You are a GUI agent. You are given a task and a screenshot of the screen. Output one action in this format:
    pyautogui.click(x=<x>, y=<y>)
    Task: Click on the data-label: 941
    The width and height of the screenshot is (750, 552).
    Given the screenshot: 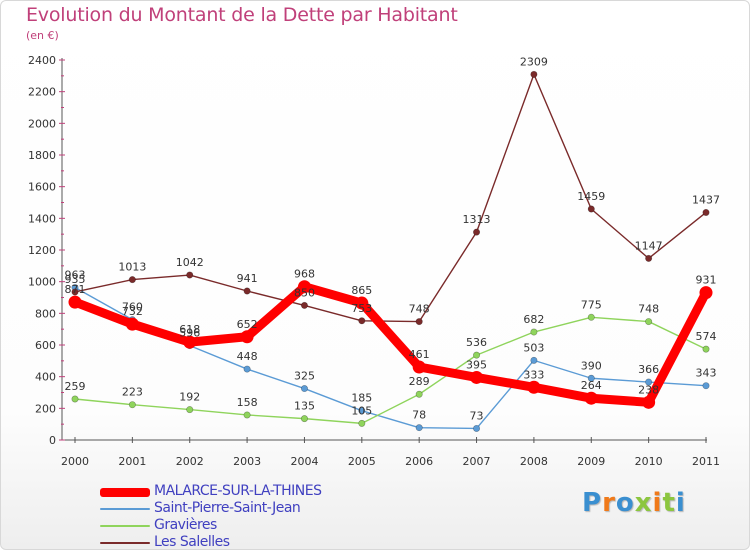 What is the action you would take?
    pyautogui.click(x=247, y=278)
    